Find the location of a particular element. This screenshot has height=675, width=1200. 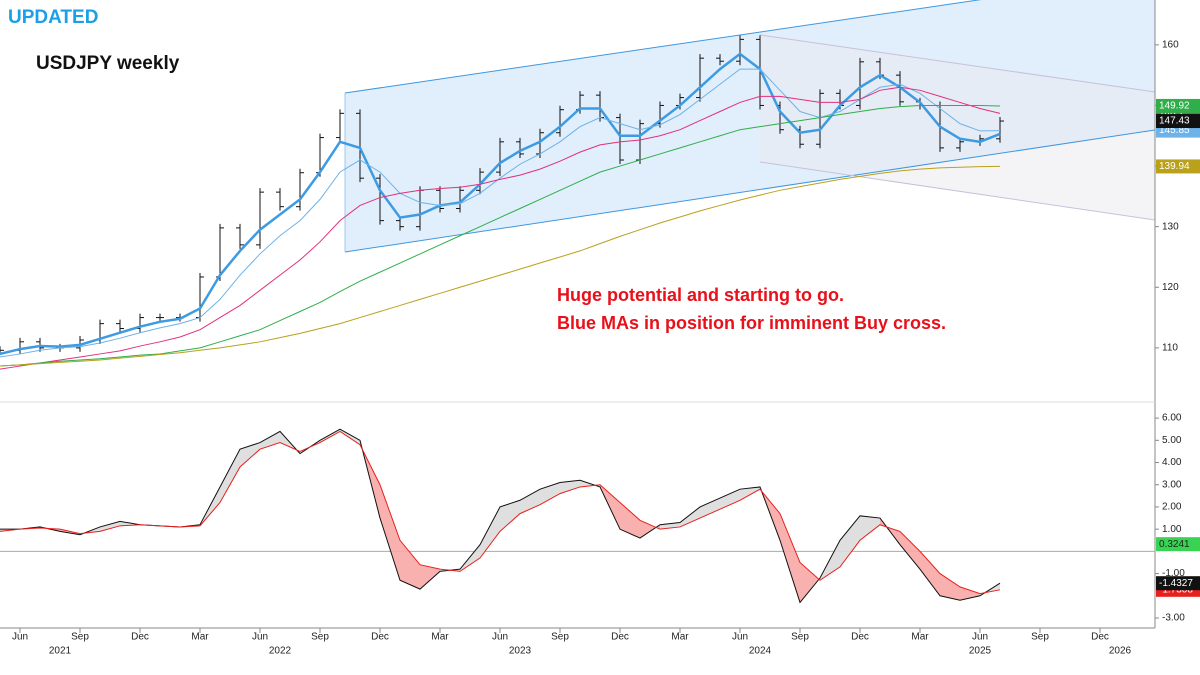

y-tick-label: 130 is located at coordinates (1170, 226).